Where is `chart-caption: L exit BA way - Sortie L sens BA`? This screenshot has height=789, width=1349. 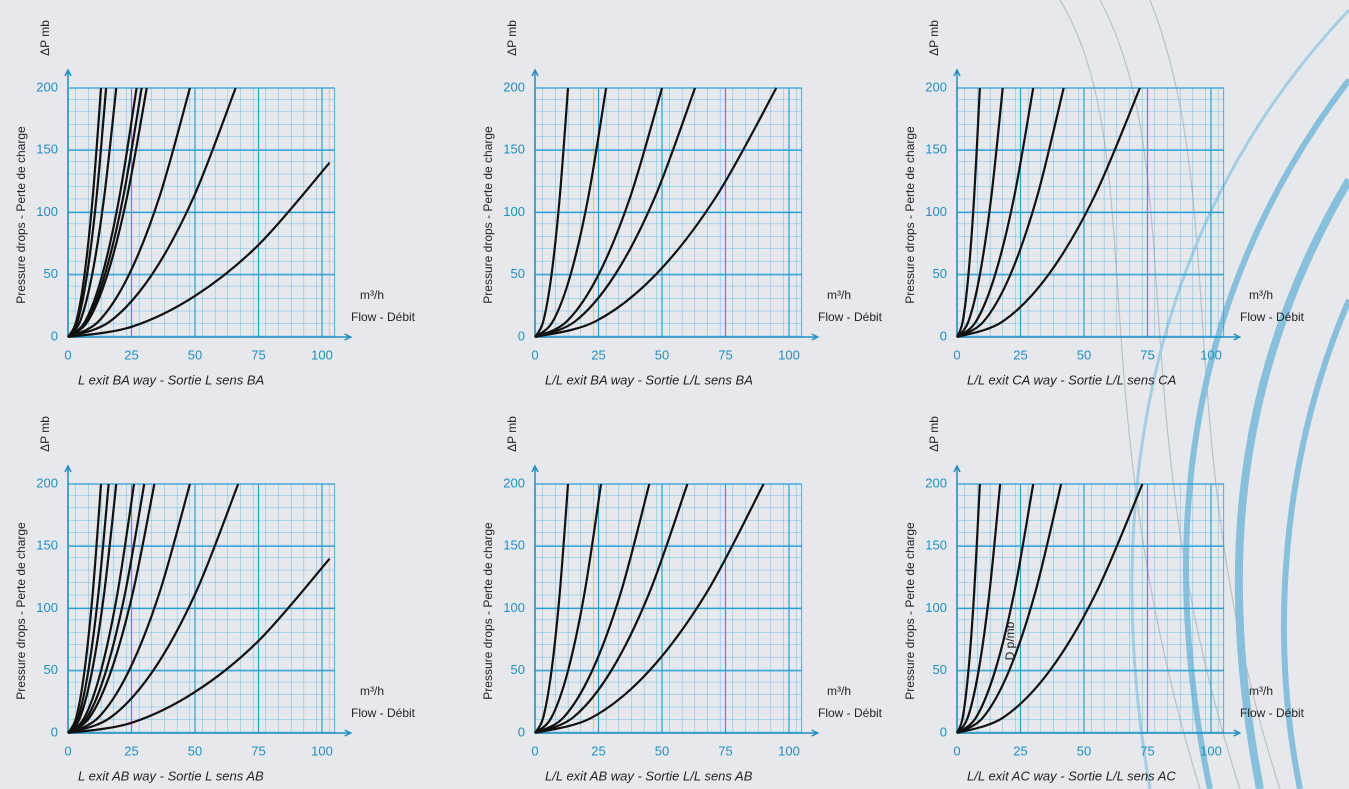
chart-caption: L exit BA way - Sortie L sens BA is located at coordinates (171, 379).